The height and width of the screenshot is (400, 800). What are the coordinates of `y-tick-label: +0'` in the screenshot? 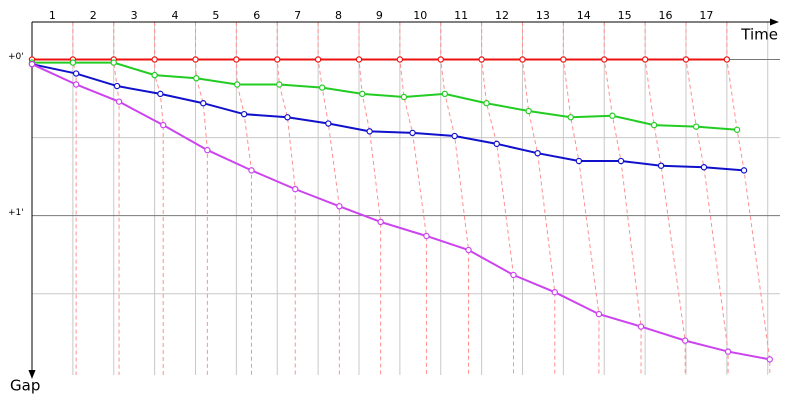 It's located at (16, 57).